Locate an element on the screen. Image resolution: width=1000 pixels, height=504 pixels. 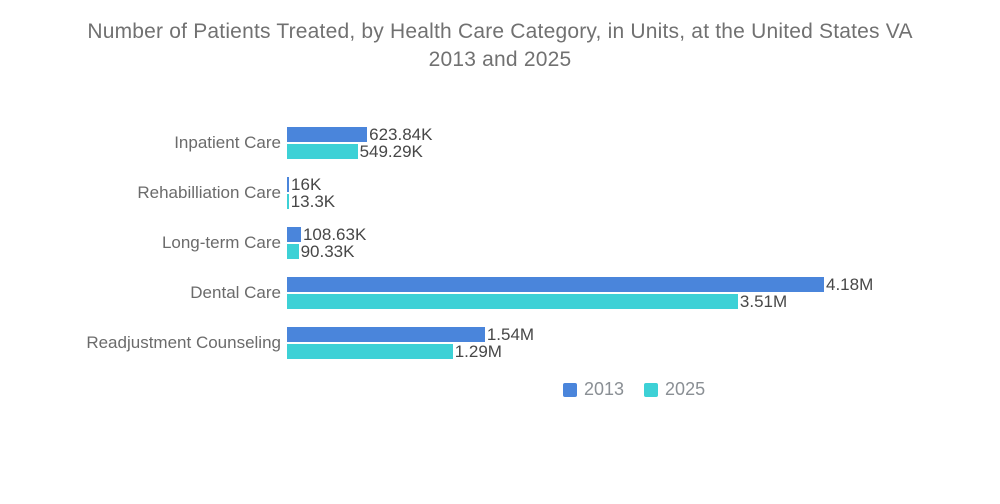
bar-line-2013: 1.54M is located at coordinates (411, 334).